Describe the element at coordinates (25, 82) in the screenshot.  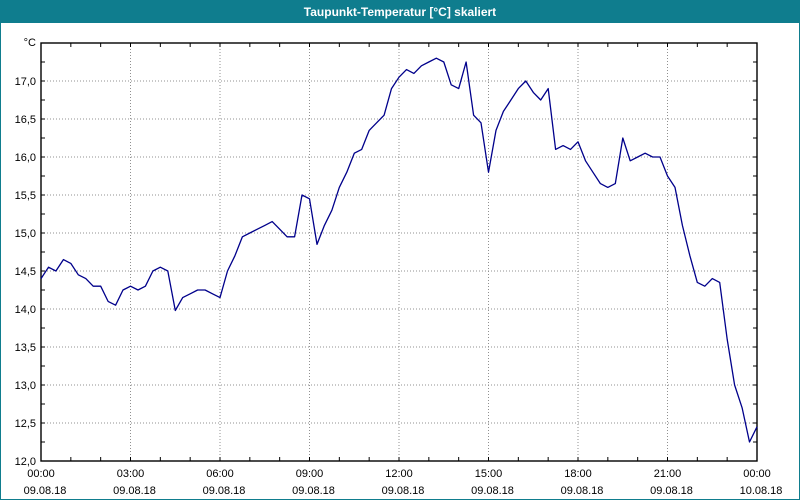
I see `y-axis-tick-label: 17,0` at that location.